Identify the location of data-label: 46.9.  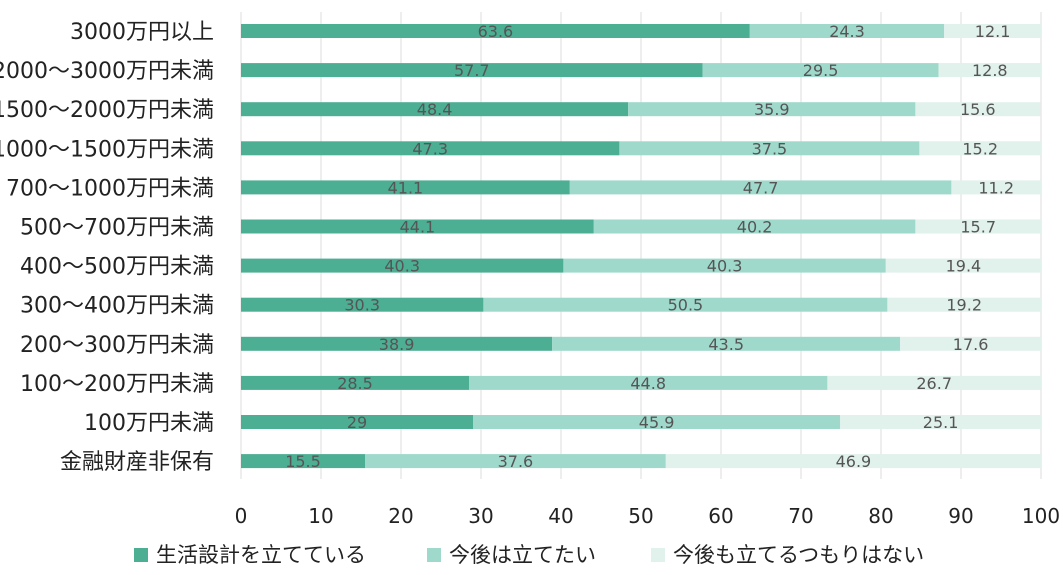
(854, 461).